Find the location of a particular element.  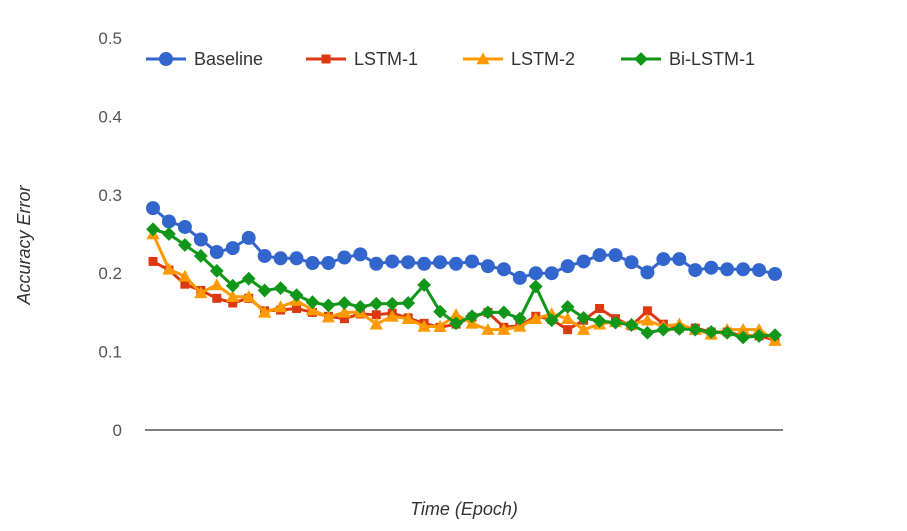

y-tick-label: 0.3 is located at coordinates (110, 195).